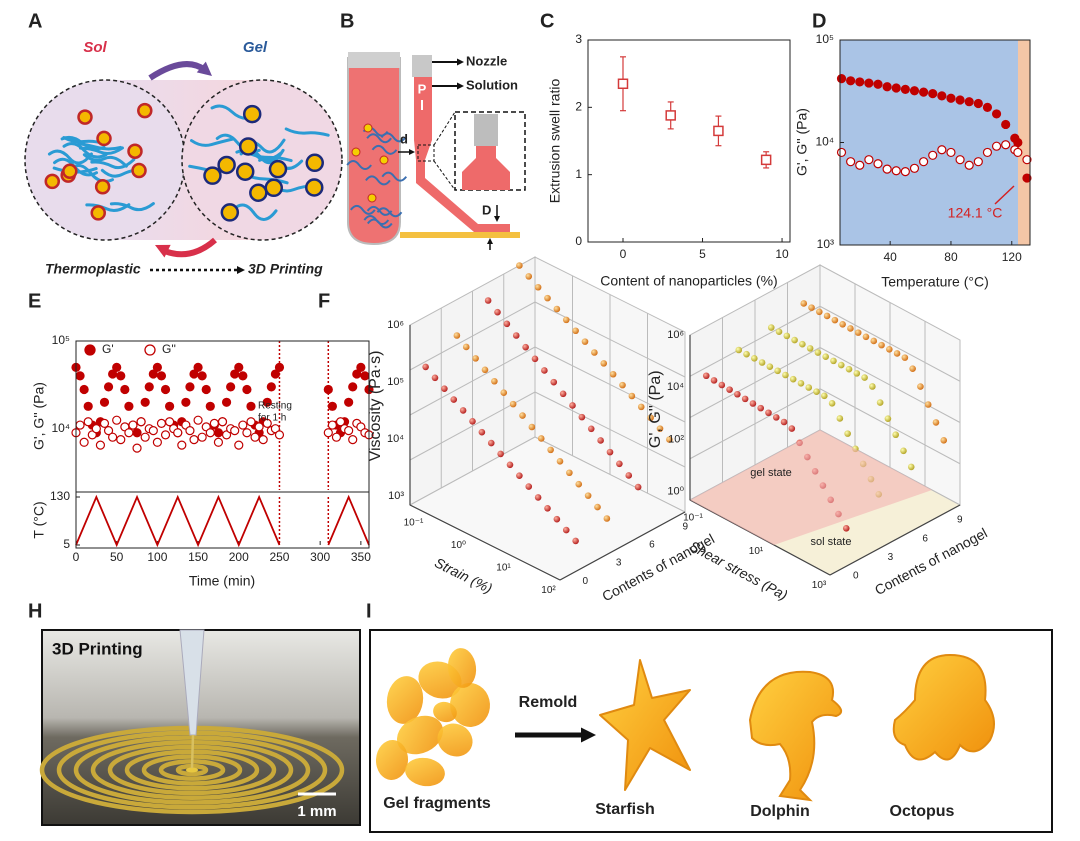 This screenshot has width=1080, height=841. Describe the element at coordinates (756, 551) in the screenshot. I see `x-tick-label: 10¹` at that location.